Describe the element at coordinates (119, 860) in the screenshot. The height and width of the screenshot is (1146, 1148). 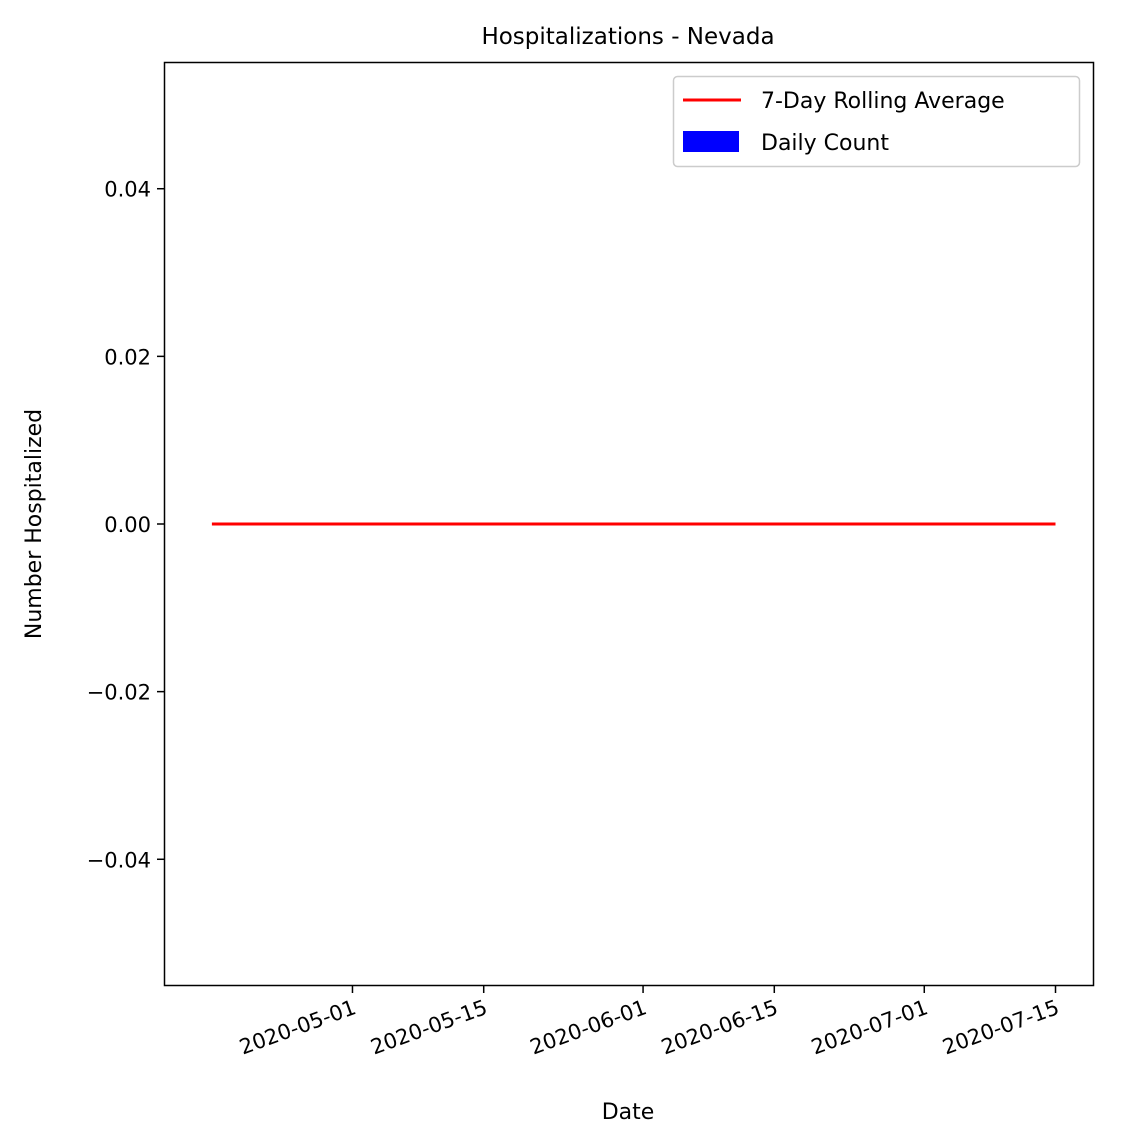
I see `y-tick-label: −0.04` at that location.